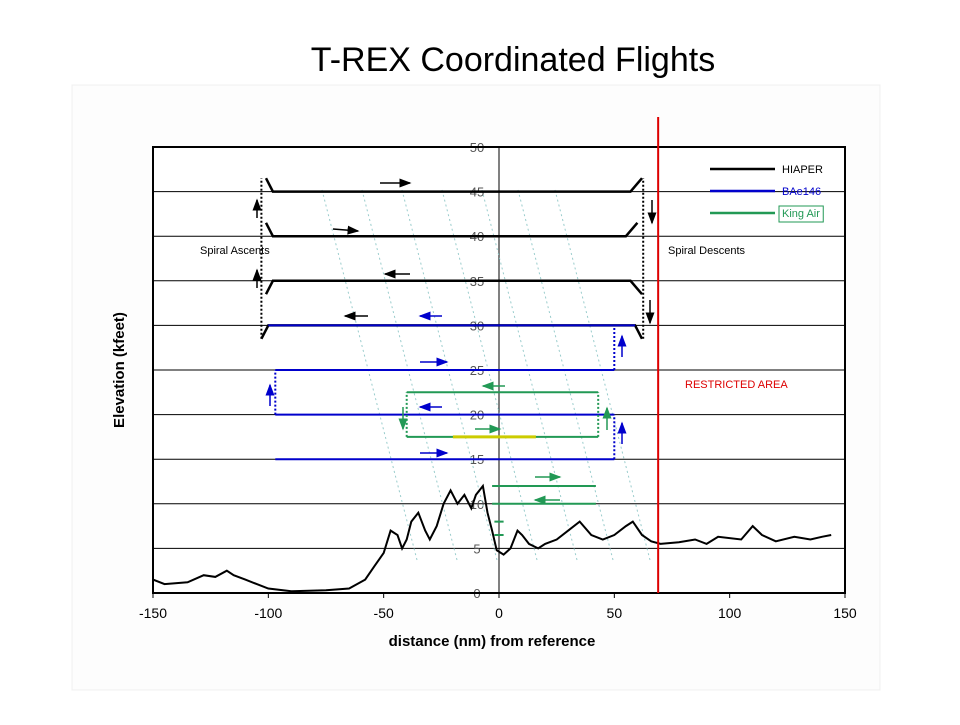 The height and width of the screenshot is (725, 960). I want to click on annotation-descents: Spiral Descents, so click(707, 251).